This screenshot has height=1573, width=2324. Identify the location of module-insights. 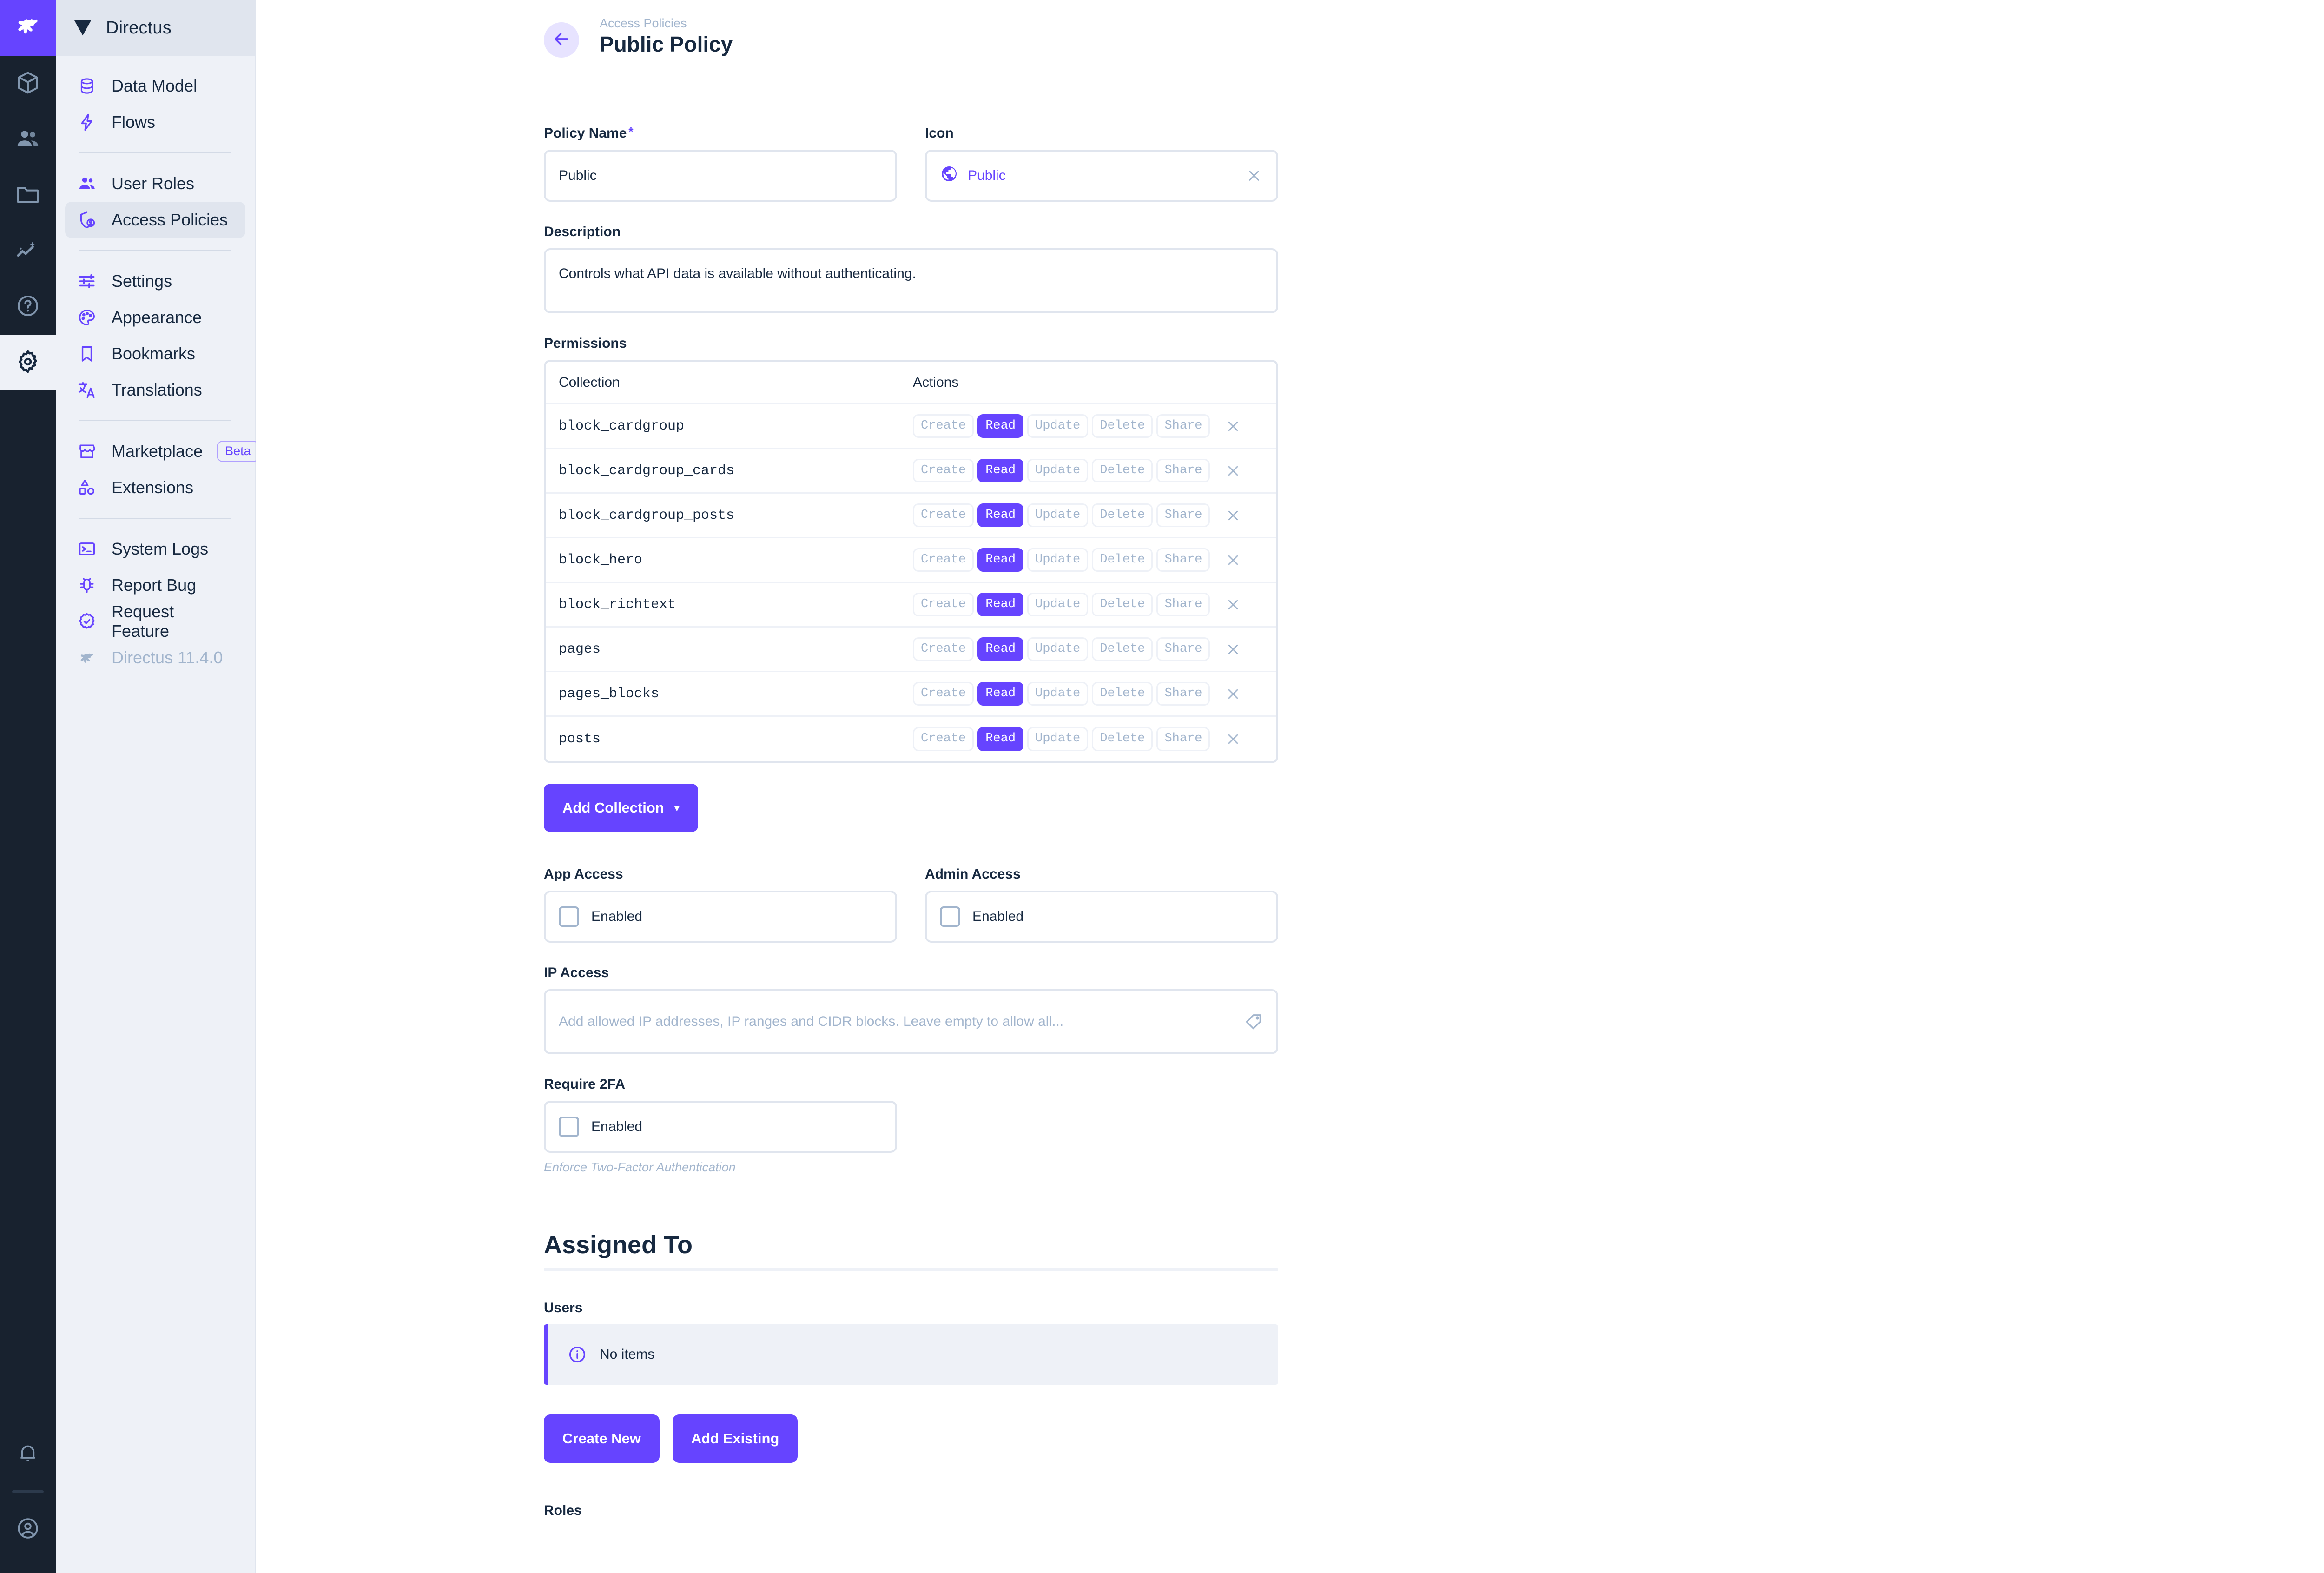
(28, 251).